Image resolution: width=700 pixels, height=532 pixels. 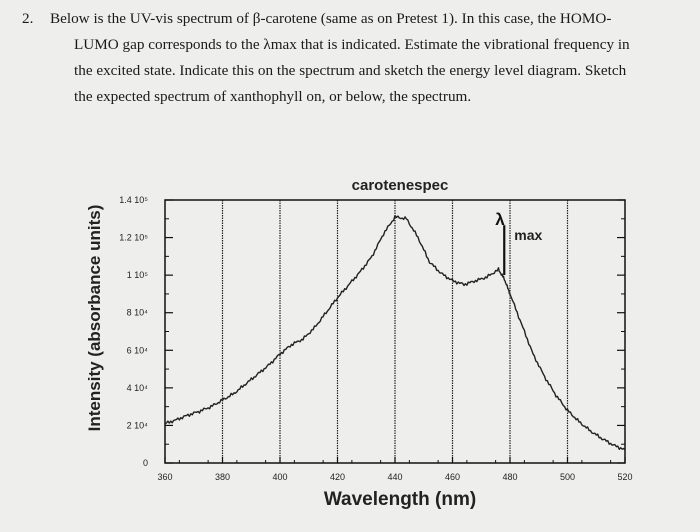 What do you see at coordinates (624, 477) in the screenshot?
I see `x-tick-label: 520` at bounding box center [624, 477].